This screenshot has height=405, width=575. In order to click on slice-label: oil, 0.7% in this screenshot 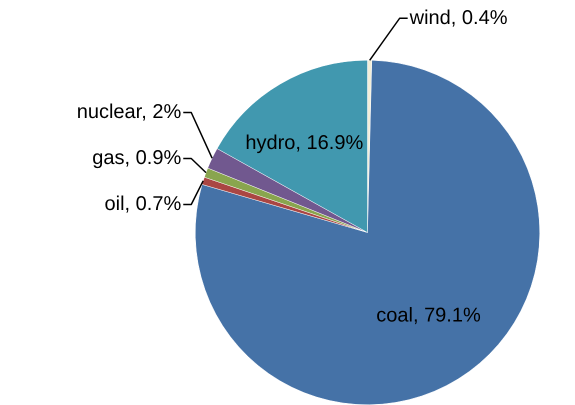, I will do `click(143, 204)`.